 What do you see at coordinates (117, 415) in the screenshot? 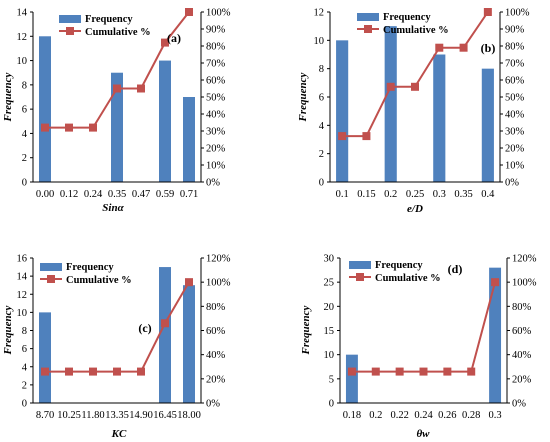
I see `x-tick-label: 13.35` at bounding box center [117, 415].